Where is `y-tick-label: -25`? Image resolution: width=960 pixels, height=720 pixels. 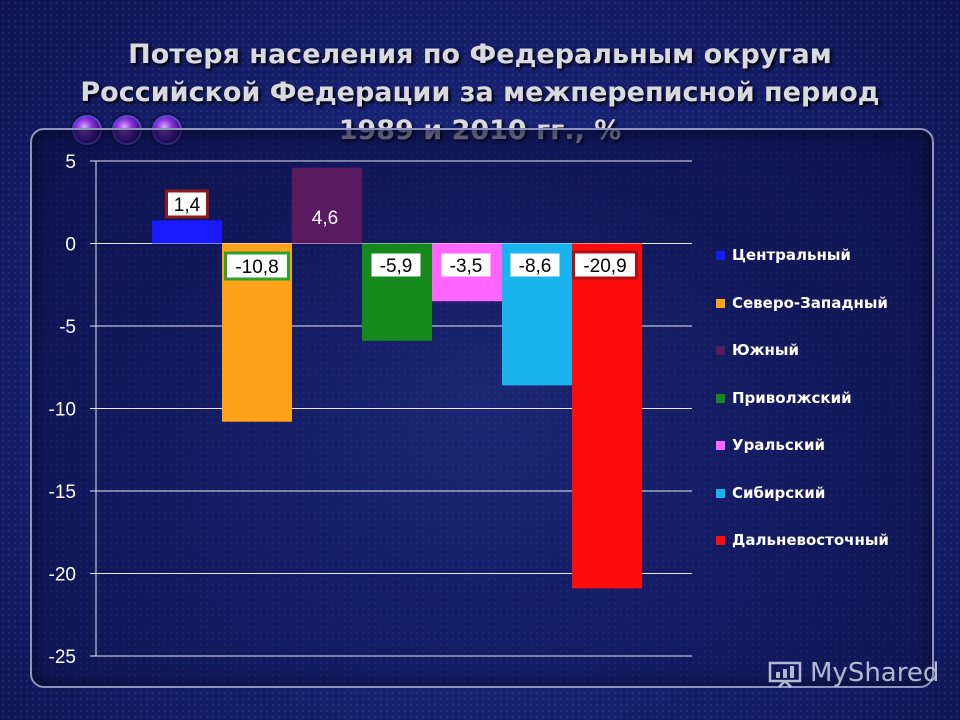
y-tick-label: -25 is located at coordinates (62, 657).